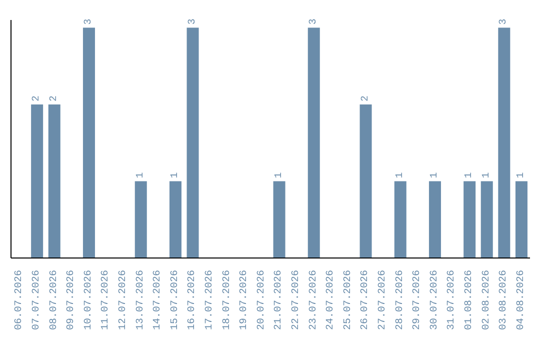 The height and width of the screenshot is (340, 540). What do you see at coordinates (331, 300) in the screenshot?
I see `x-tick-label: 24.07.2026` at bounding box center [331, 300].